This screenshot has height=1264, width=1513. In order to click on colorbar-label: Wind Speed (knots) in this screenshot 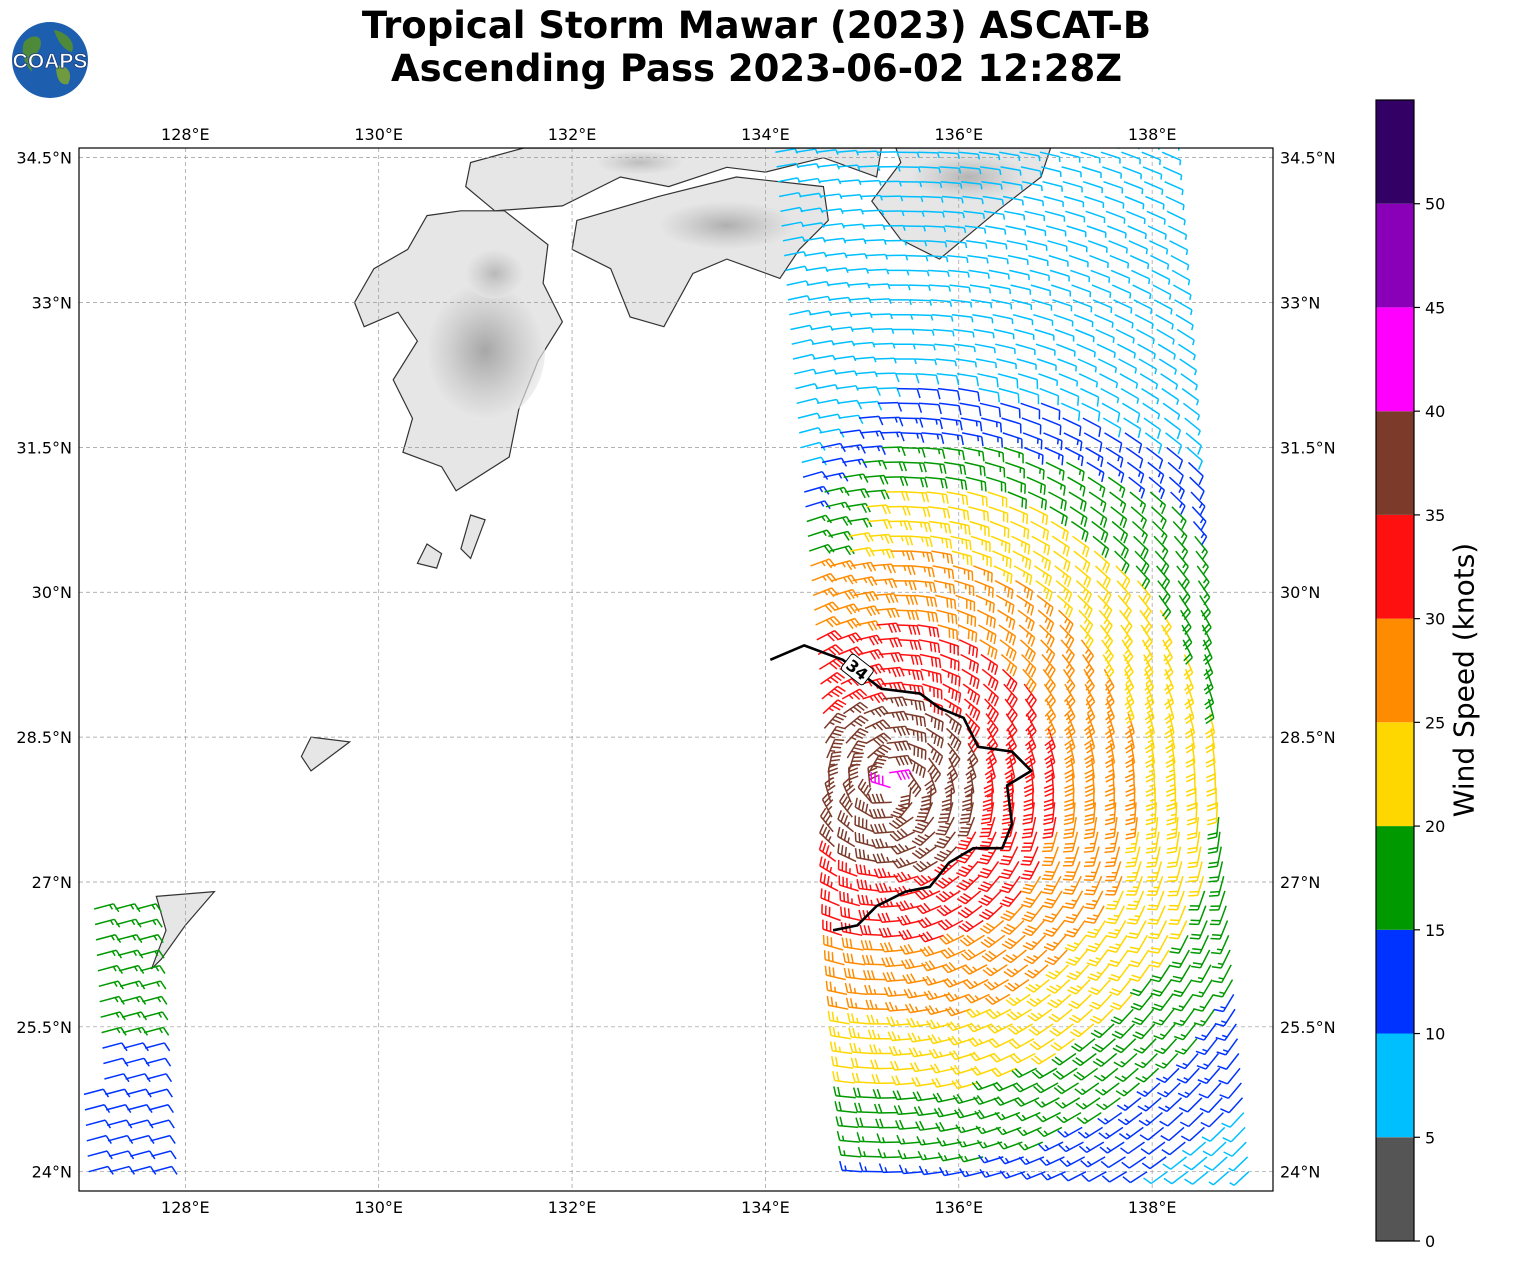, I will do `click(1464, 680)`.